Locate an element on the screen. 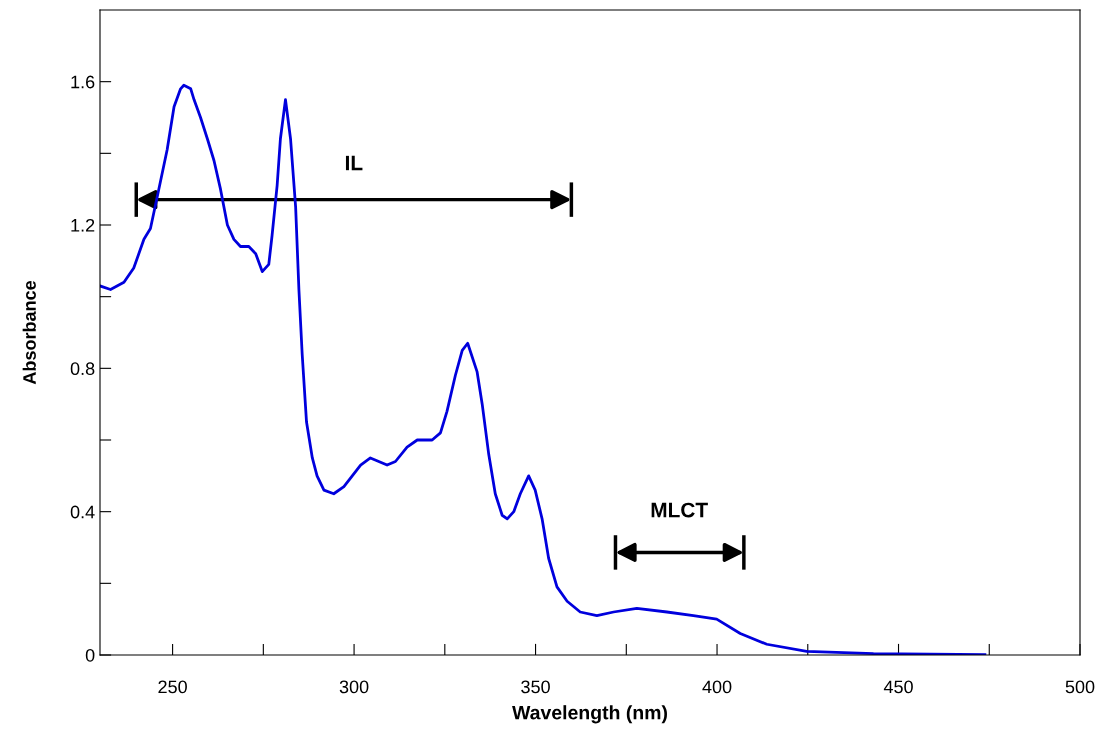 Image resolution: width=1100 pixels, height=746 pixels. y-tick-label: 0.8 is located at coordinates (82, 369).